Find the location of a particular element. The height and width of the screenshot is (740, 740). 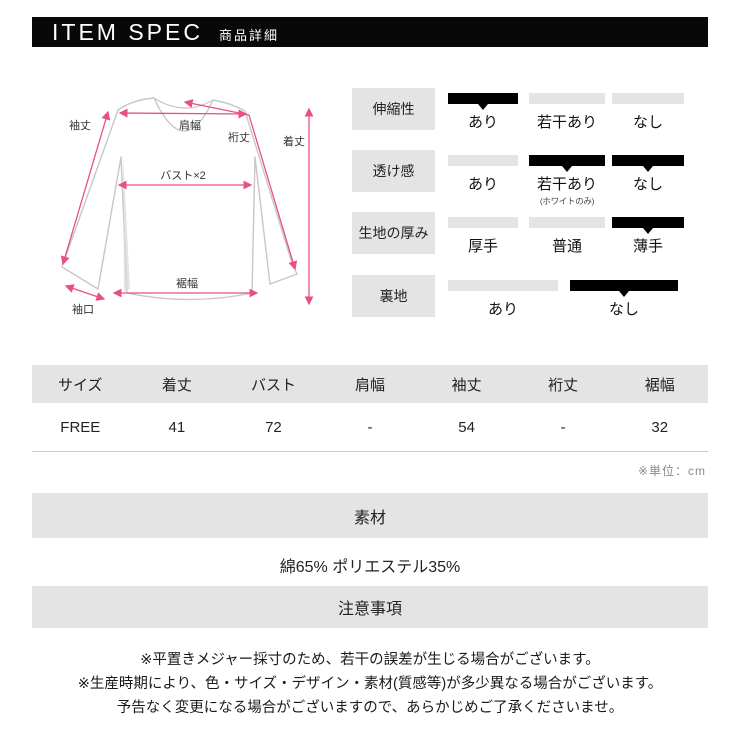

spec-option: 若干あり is located at coordinates (567, 112).